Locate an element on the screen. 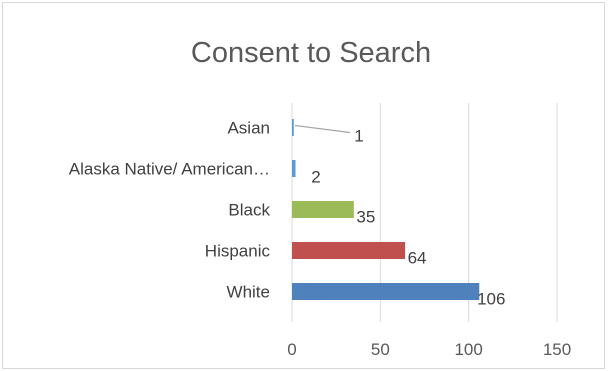 This screenshot has width=608, height=371. x-tick-label: 0 is located at coordinates (291, 349).